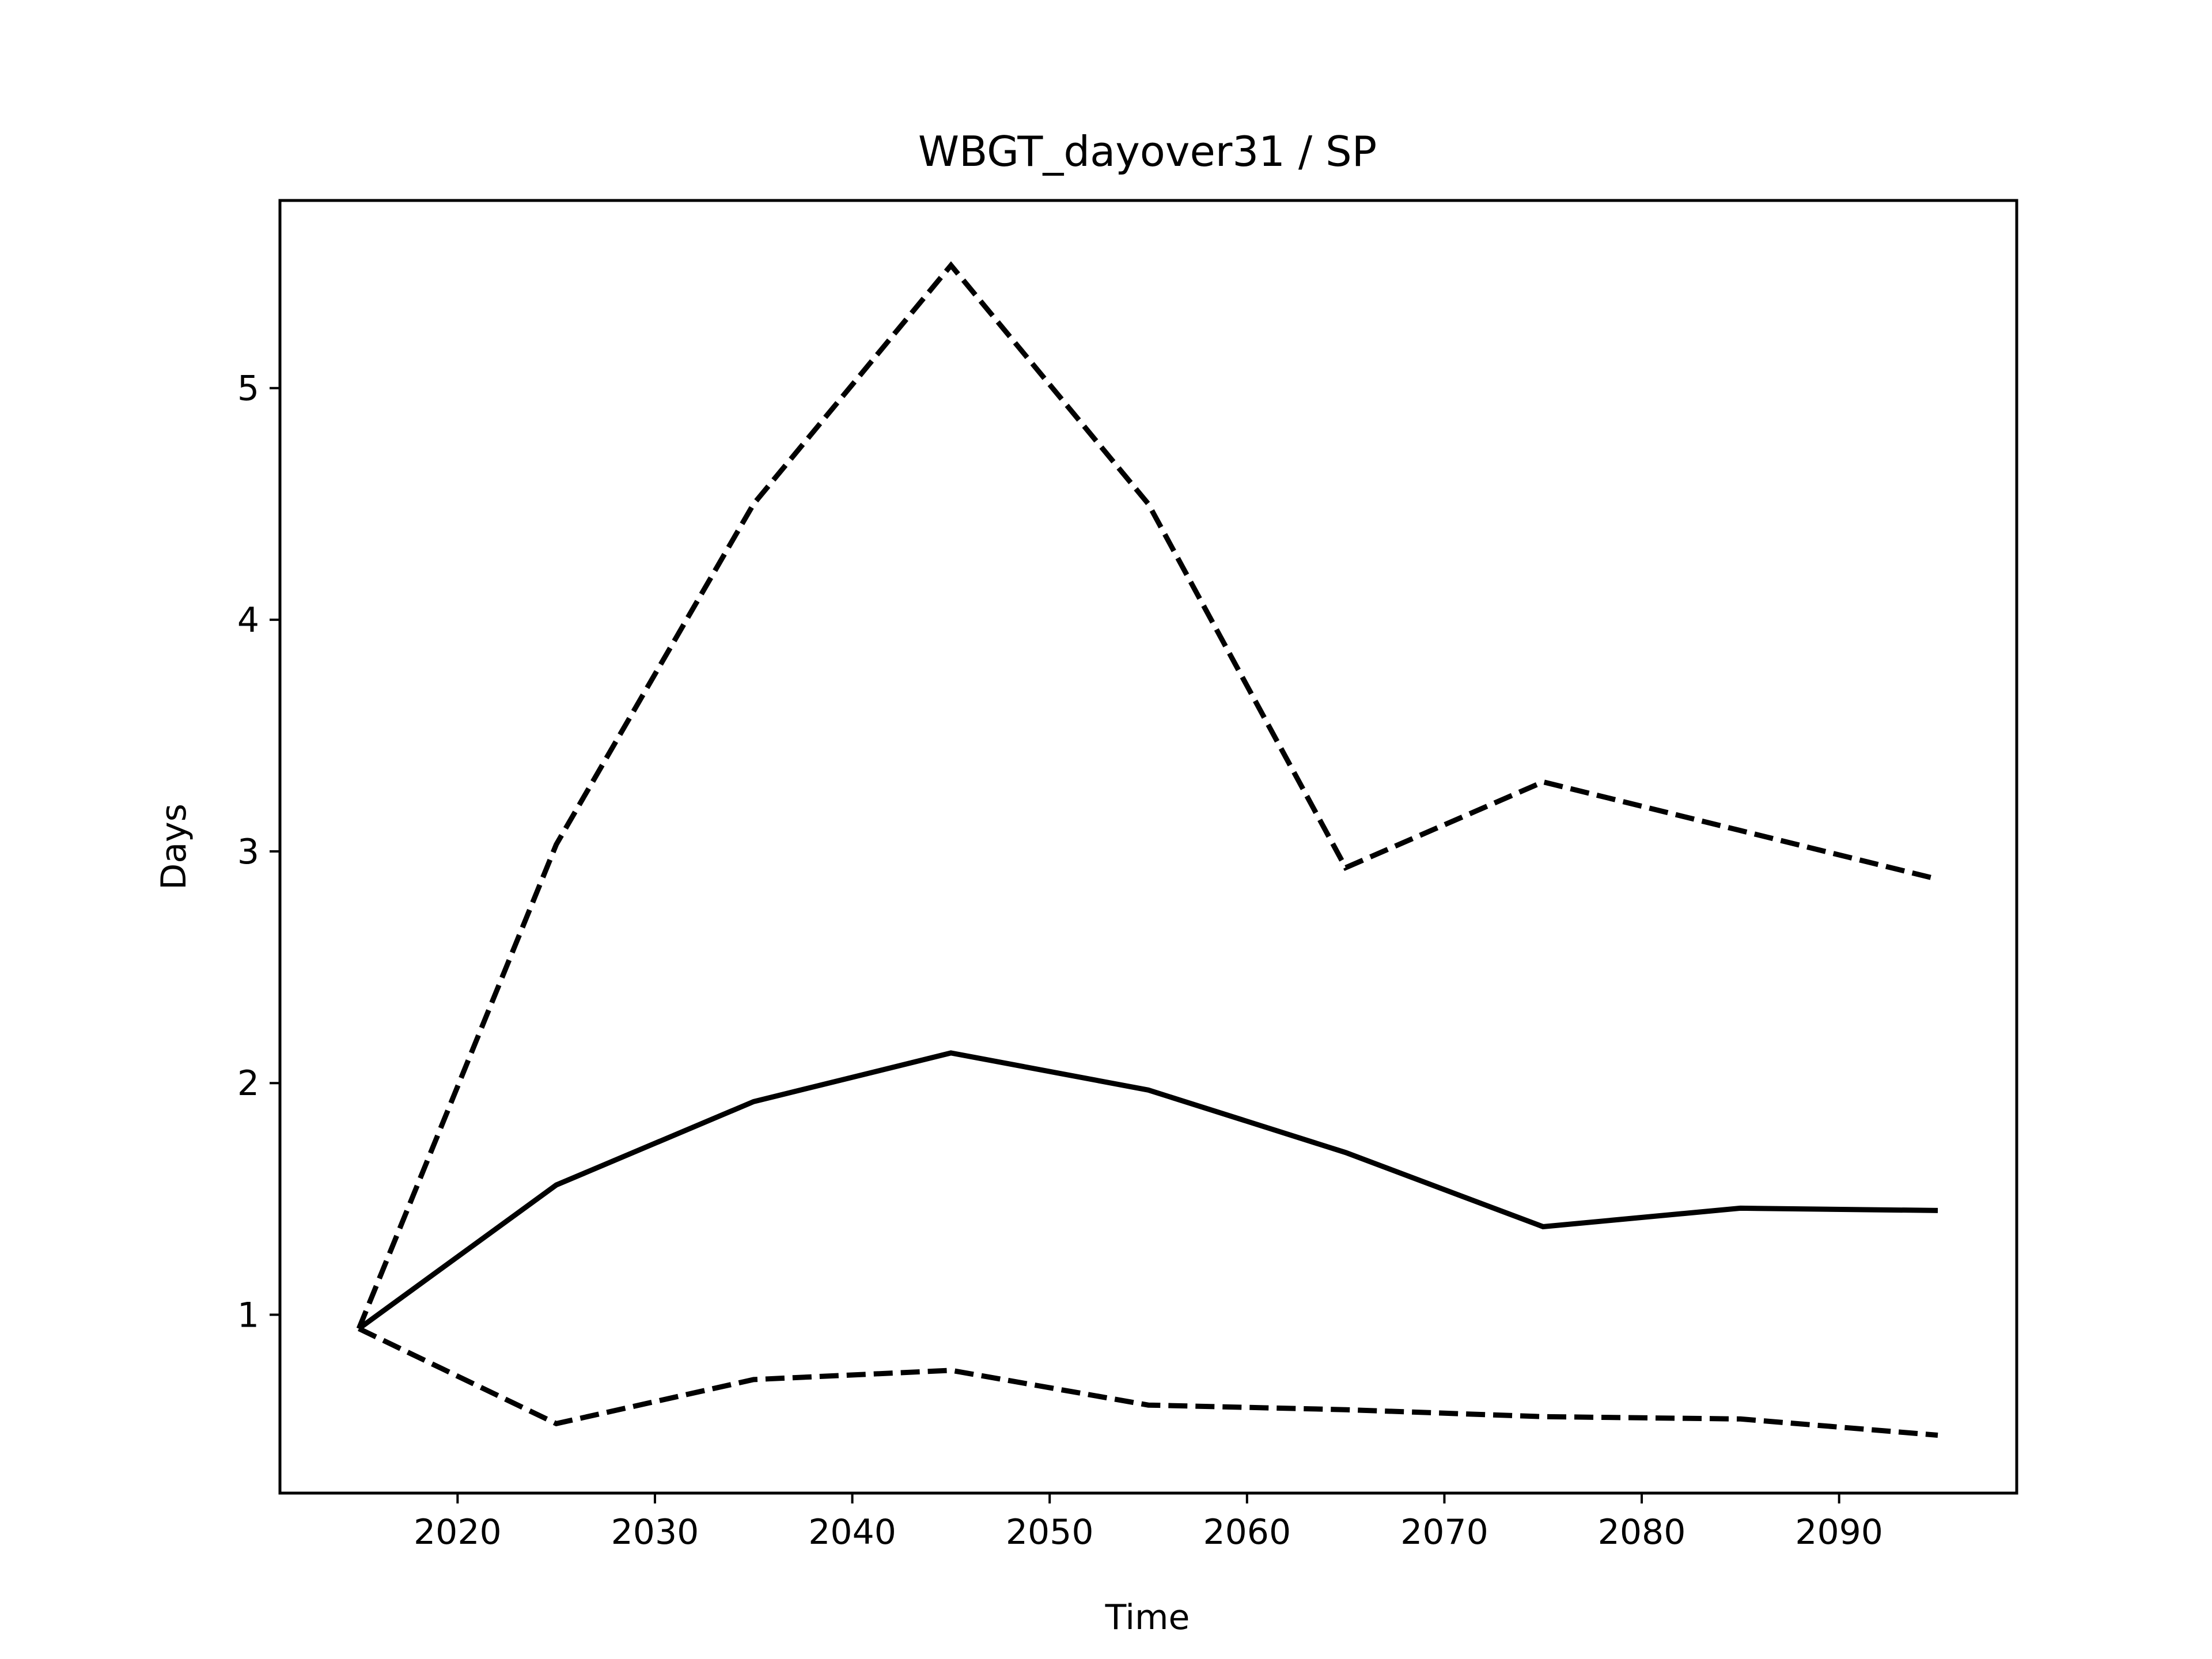 Image resolution: width=2212 pixels, height=1659 pixels. Describe the element at coordinates (458, 1532) in the screenshot. I see `x-tick-label: 2020` at that location.